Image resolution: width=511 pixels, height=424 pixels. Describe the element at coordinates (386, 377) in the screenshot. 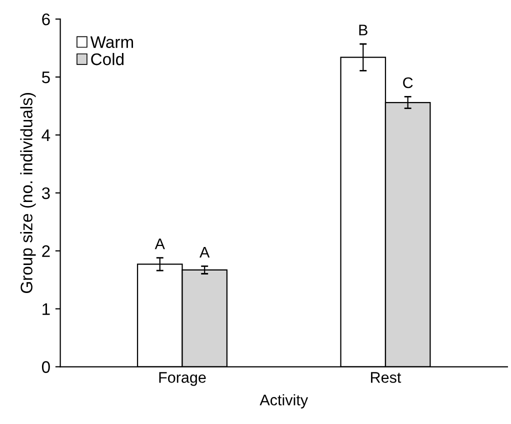

I see `x-tick-label: Rest` at that location.